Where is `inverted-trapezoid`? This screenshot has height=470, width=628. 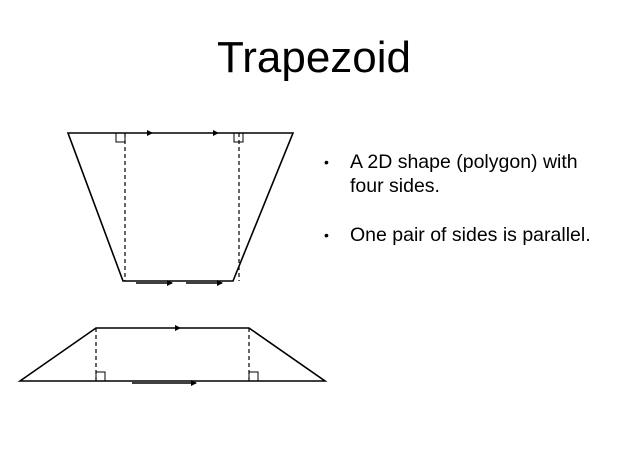
inverted-trapezoid is located at coordinates (180, 208).